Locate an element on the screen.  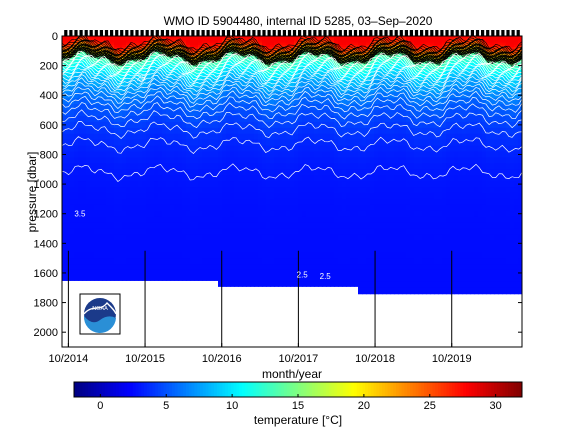
colorbar-tick-label: 0 is located at coordinates (100, 406).